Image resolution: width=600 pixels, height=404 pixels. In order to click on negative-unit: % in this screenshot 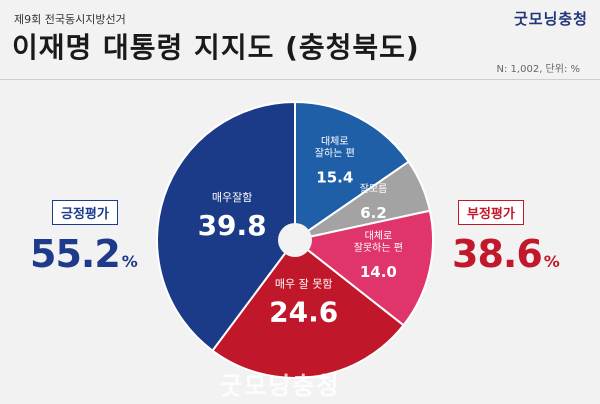, I will do `click(551, 261)`.